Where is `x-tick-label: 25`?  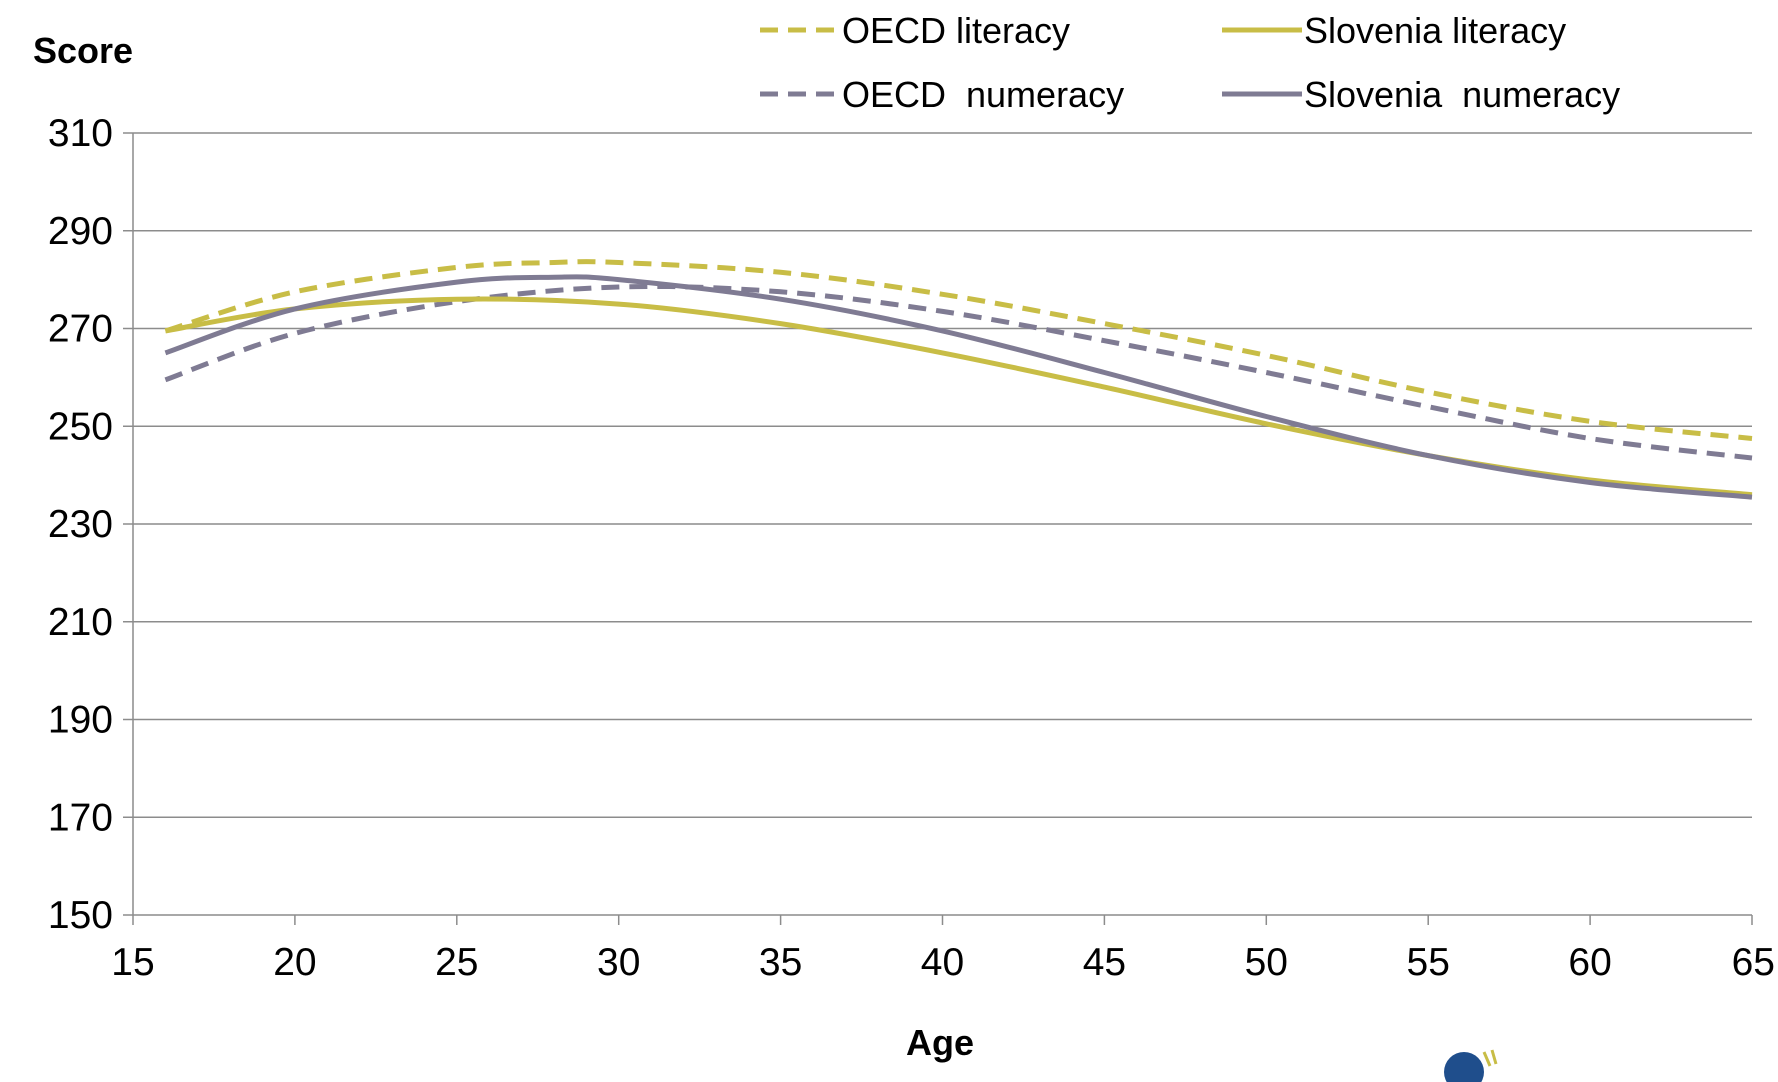
x-tick-label: 25 is located at coordinates (456, 962).